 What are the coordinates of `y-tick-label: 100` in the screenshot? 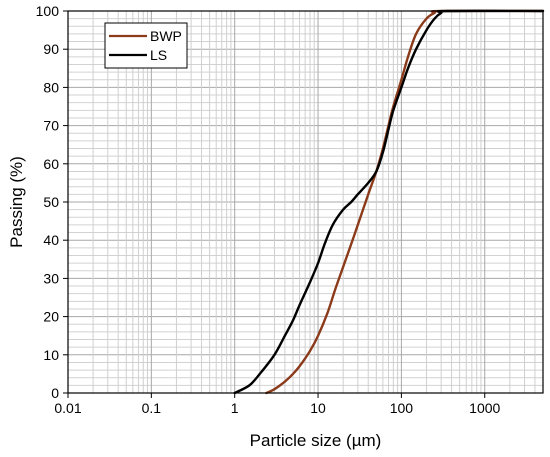 It's located at (48, 11).